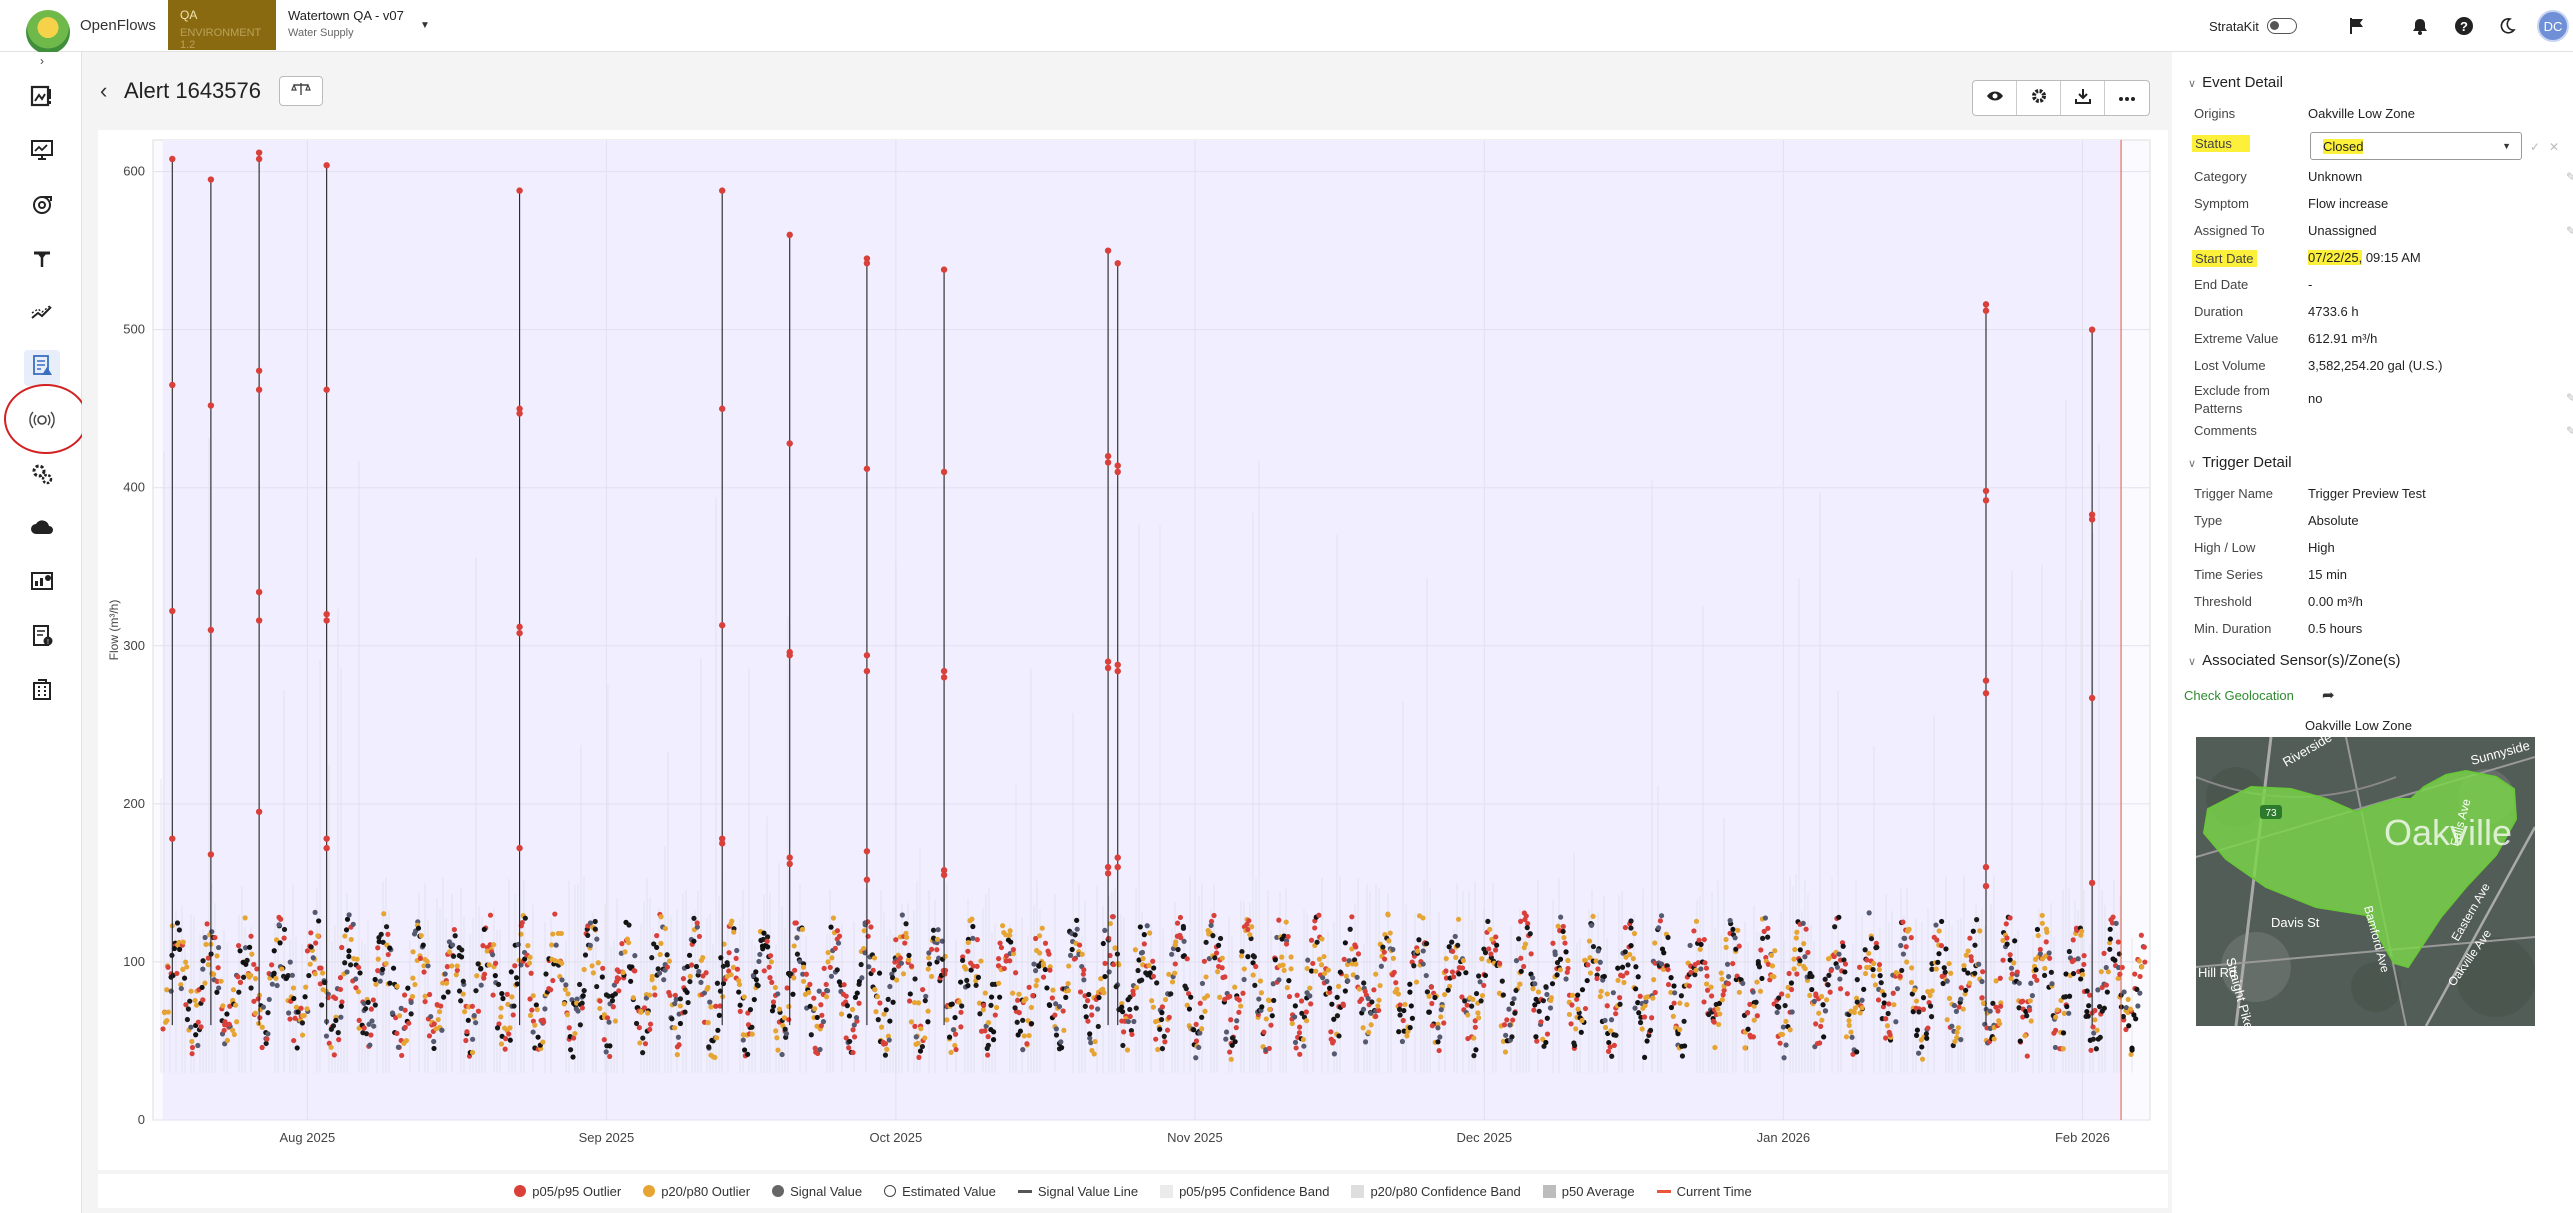 This screenshot has height=1213, width=2573. I want to click on legend-item: p20/p80 Outlier, so click(696, 1191).